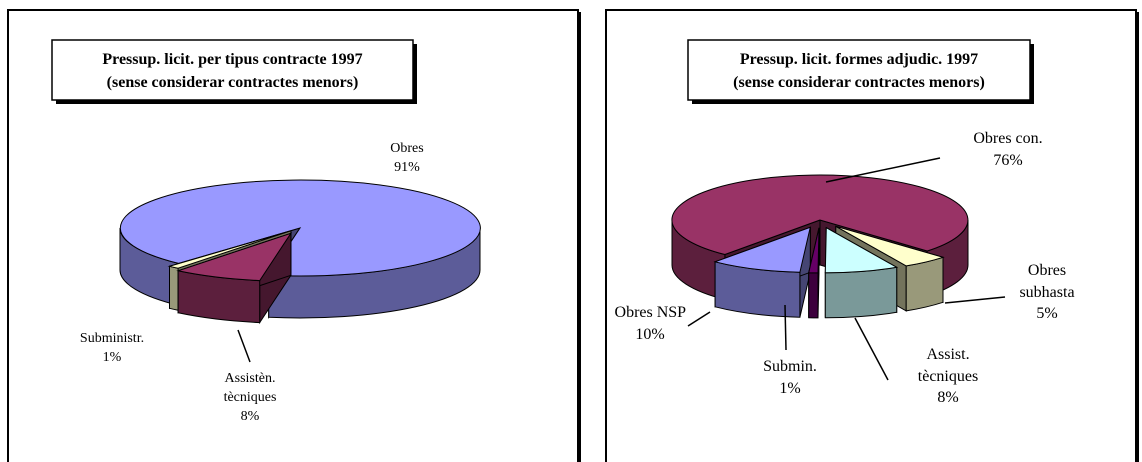 The height and width of the screenshot is (462, 1142). Describe the element at coordinates (650, 312) in the screenshot. I see `slice-name: Obres NSP` at that location.